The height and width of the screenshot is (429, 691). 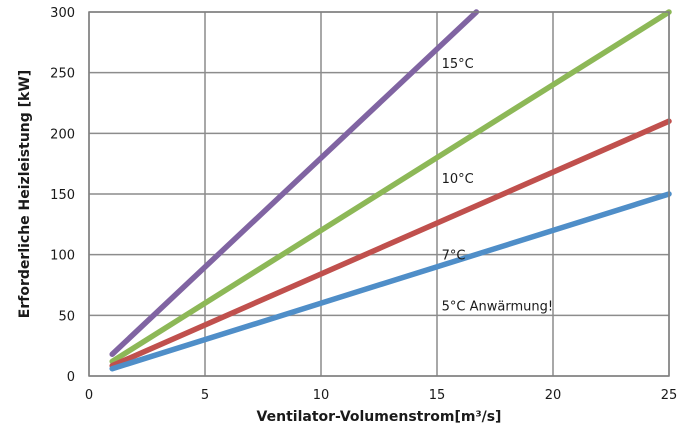 What do you see at coordinates (669, 395) in the screenshot?
I see `x-tick-label: 25` at bounding box center [669, 395].